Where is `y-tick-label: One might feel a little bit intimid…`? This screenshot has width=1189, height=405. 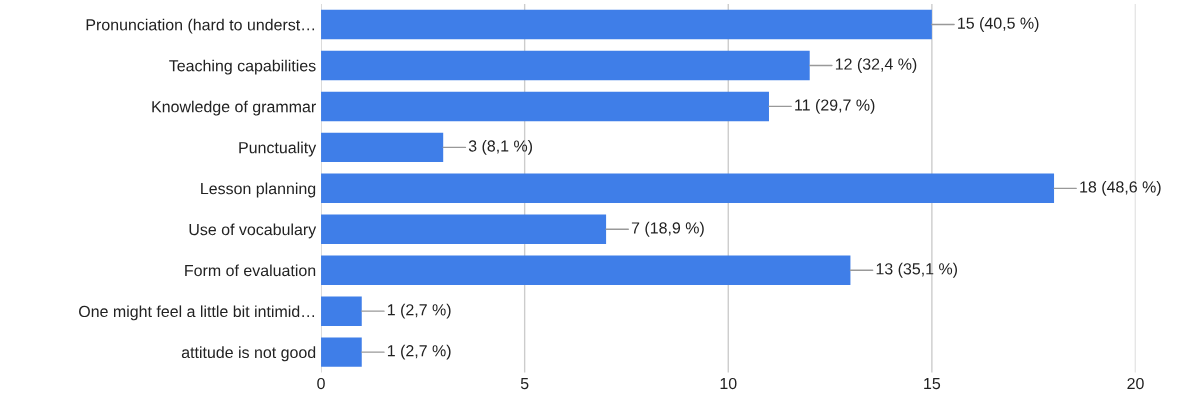 y-tick-label: One might feel a little bit intimid… is located at coordinates (197, 313).